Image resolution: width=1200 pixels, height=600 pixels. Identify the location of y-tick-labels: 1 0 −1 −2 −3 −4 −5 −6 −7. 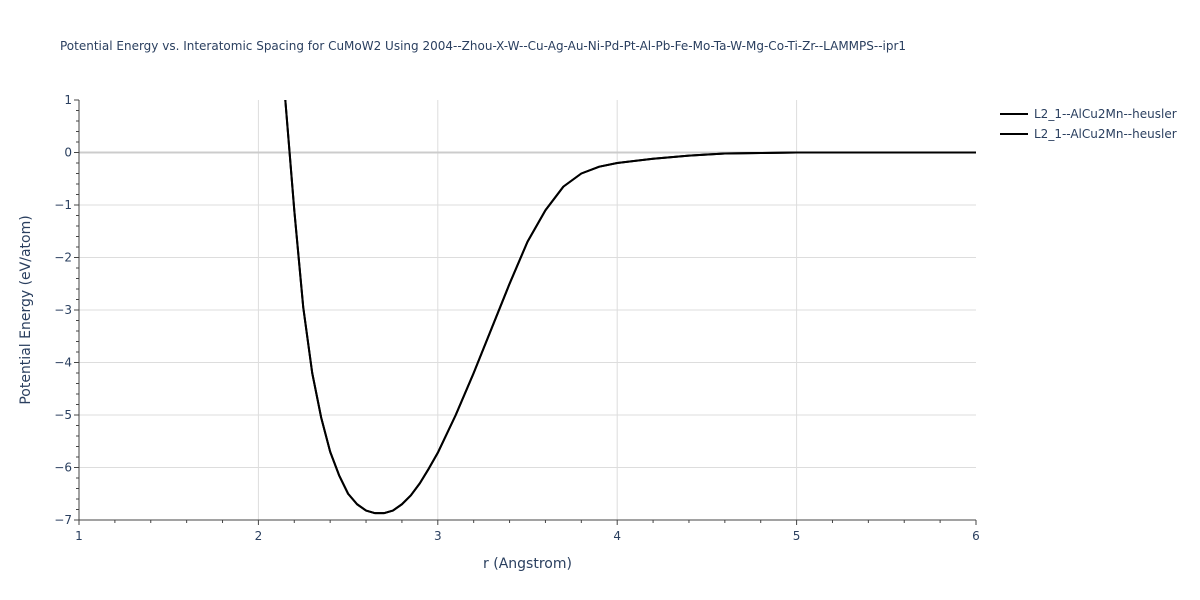
(63, 310).